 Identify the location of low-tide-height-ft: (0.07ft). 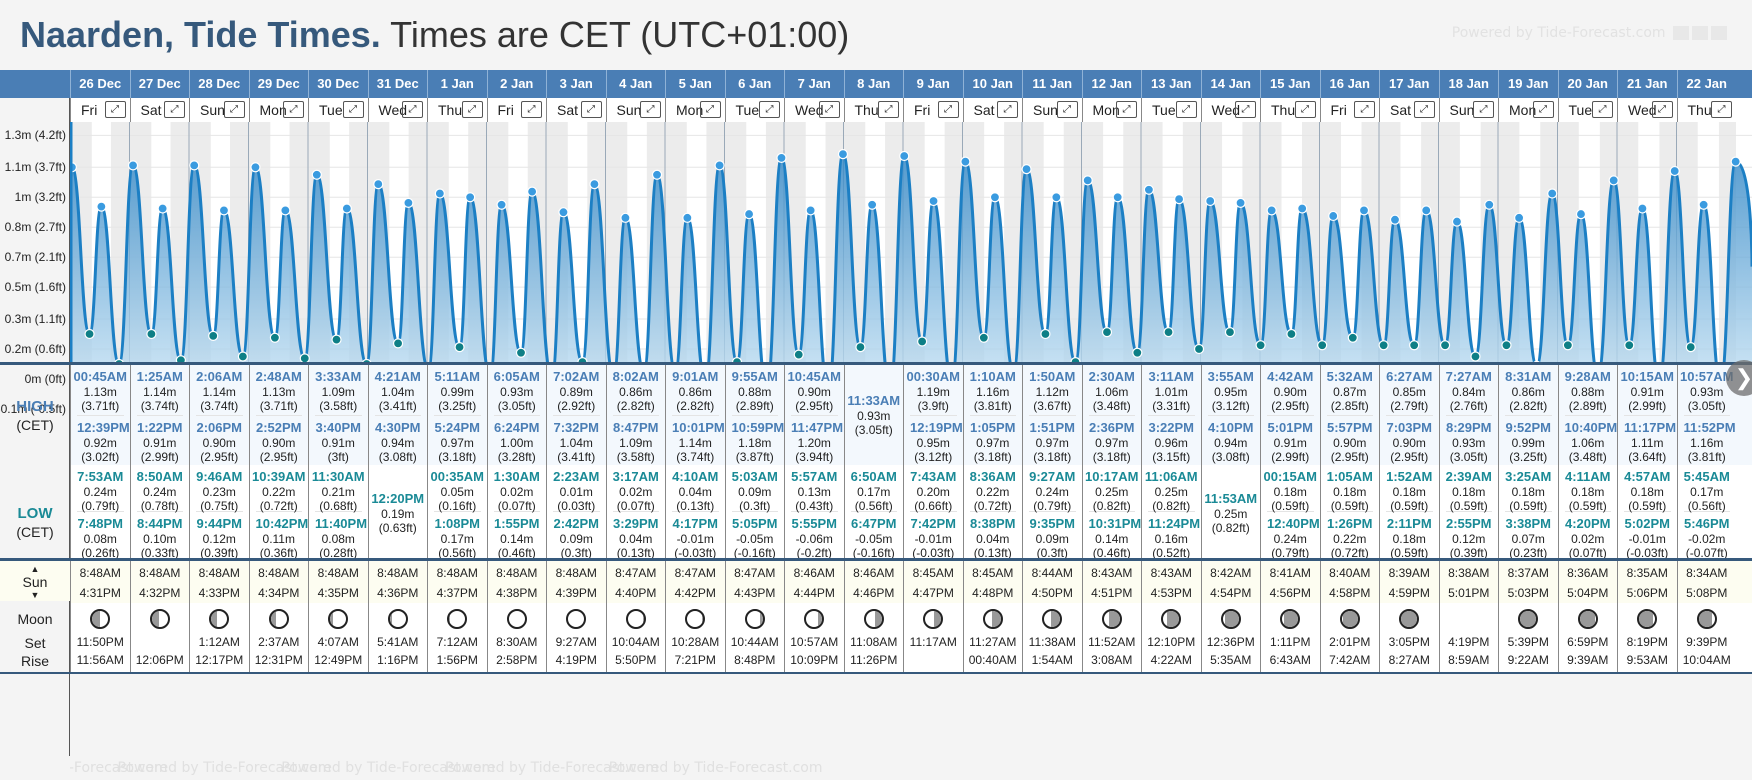
(1587, 553).